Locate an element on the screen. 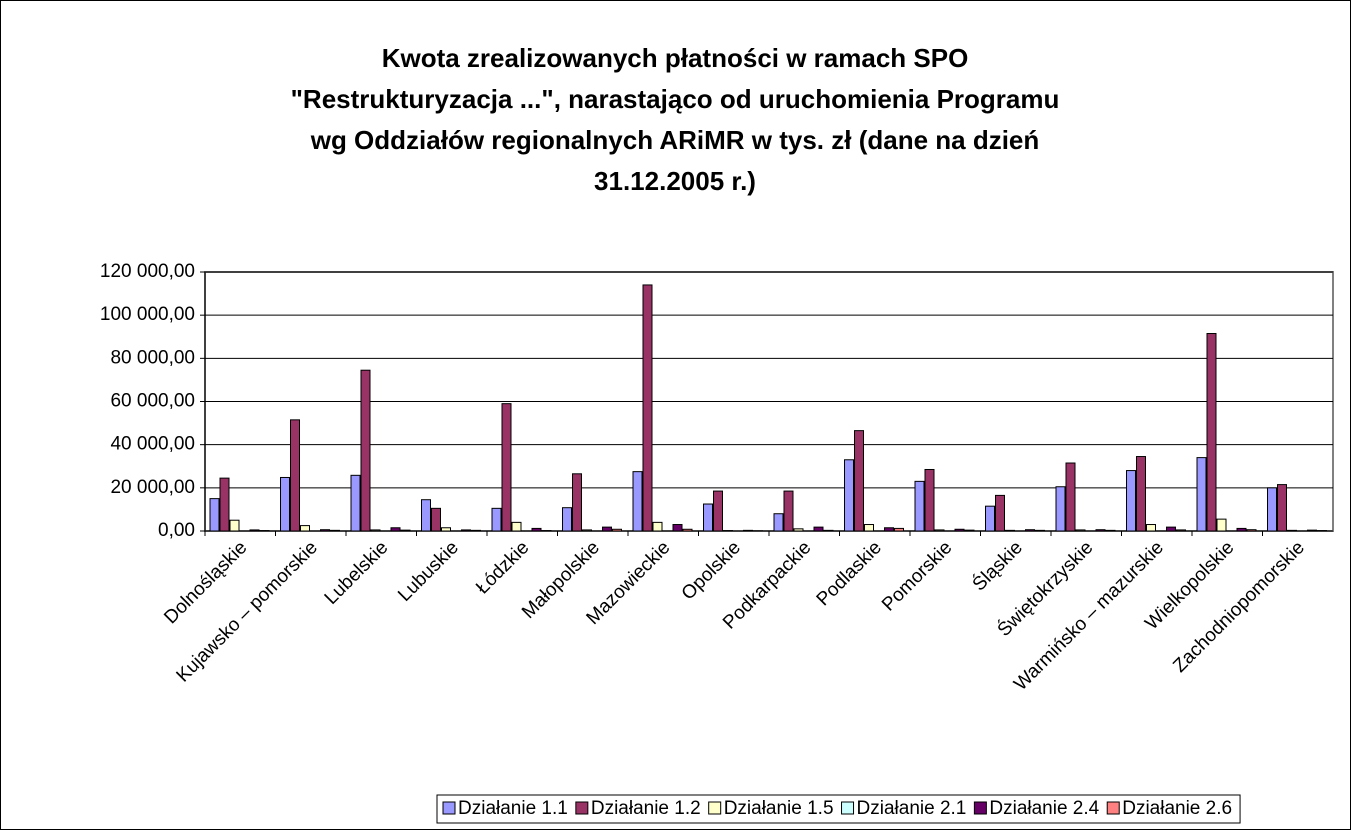 The width and height of the screenshot is (1351, 830). legend-label: Działanie 2.6 is located at coordinates (1177, 808).